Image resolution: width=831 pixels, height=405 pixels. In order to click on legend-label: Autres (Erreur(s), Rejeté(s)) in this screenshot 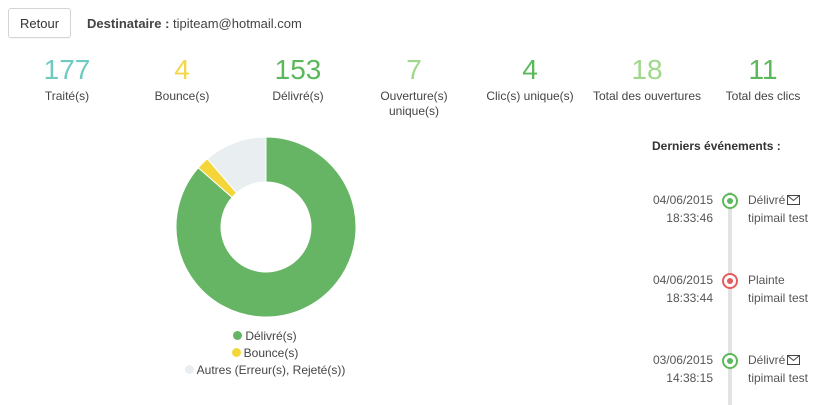, I will do `click(271, 369)`.